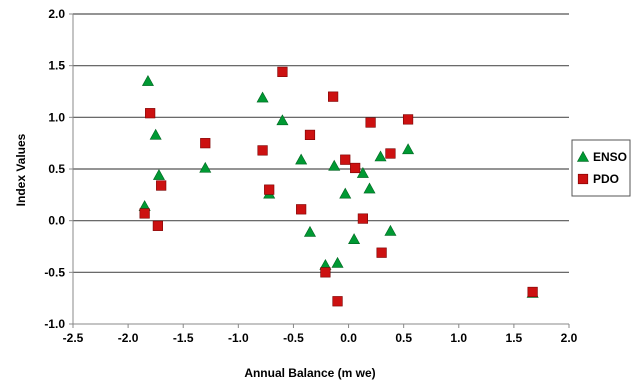 Image resolution: width=636 pixels, height=383 pixels. I want to click on legend-enso-label: ENSO, so click(610, 157).